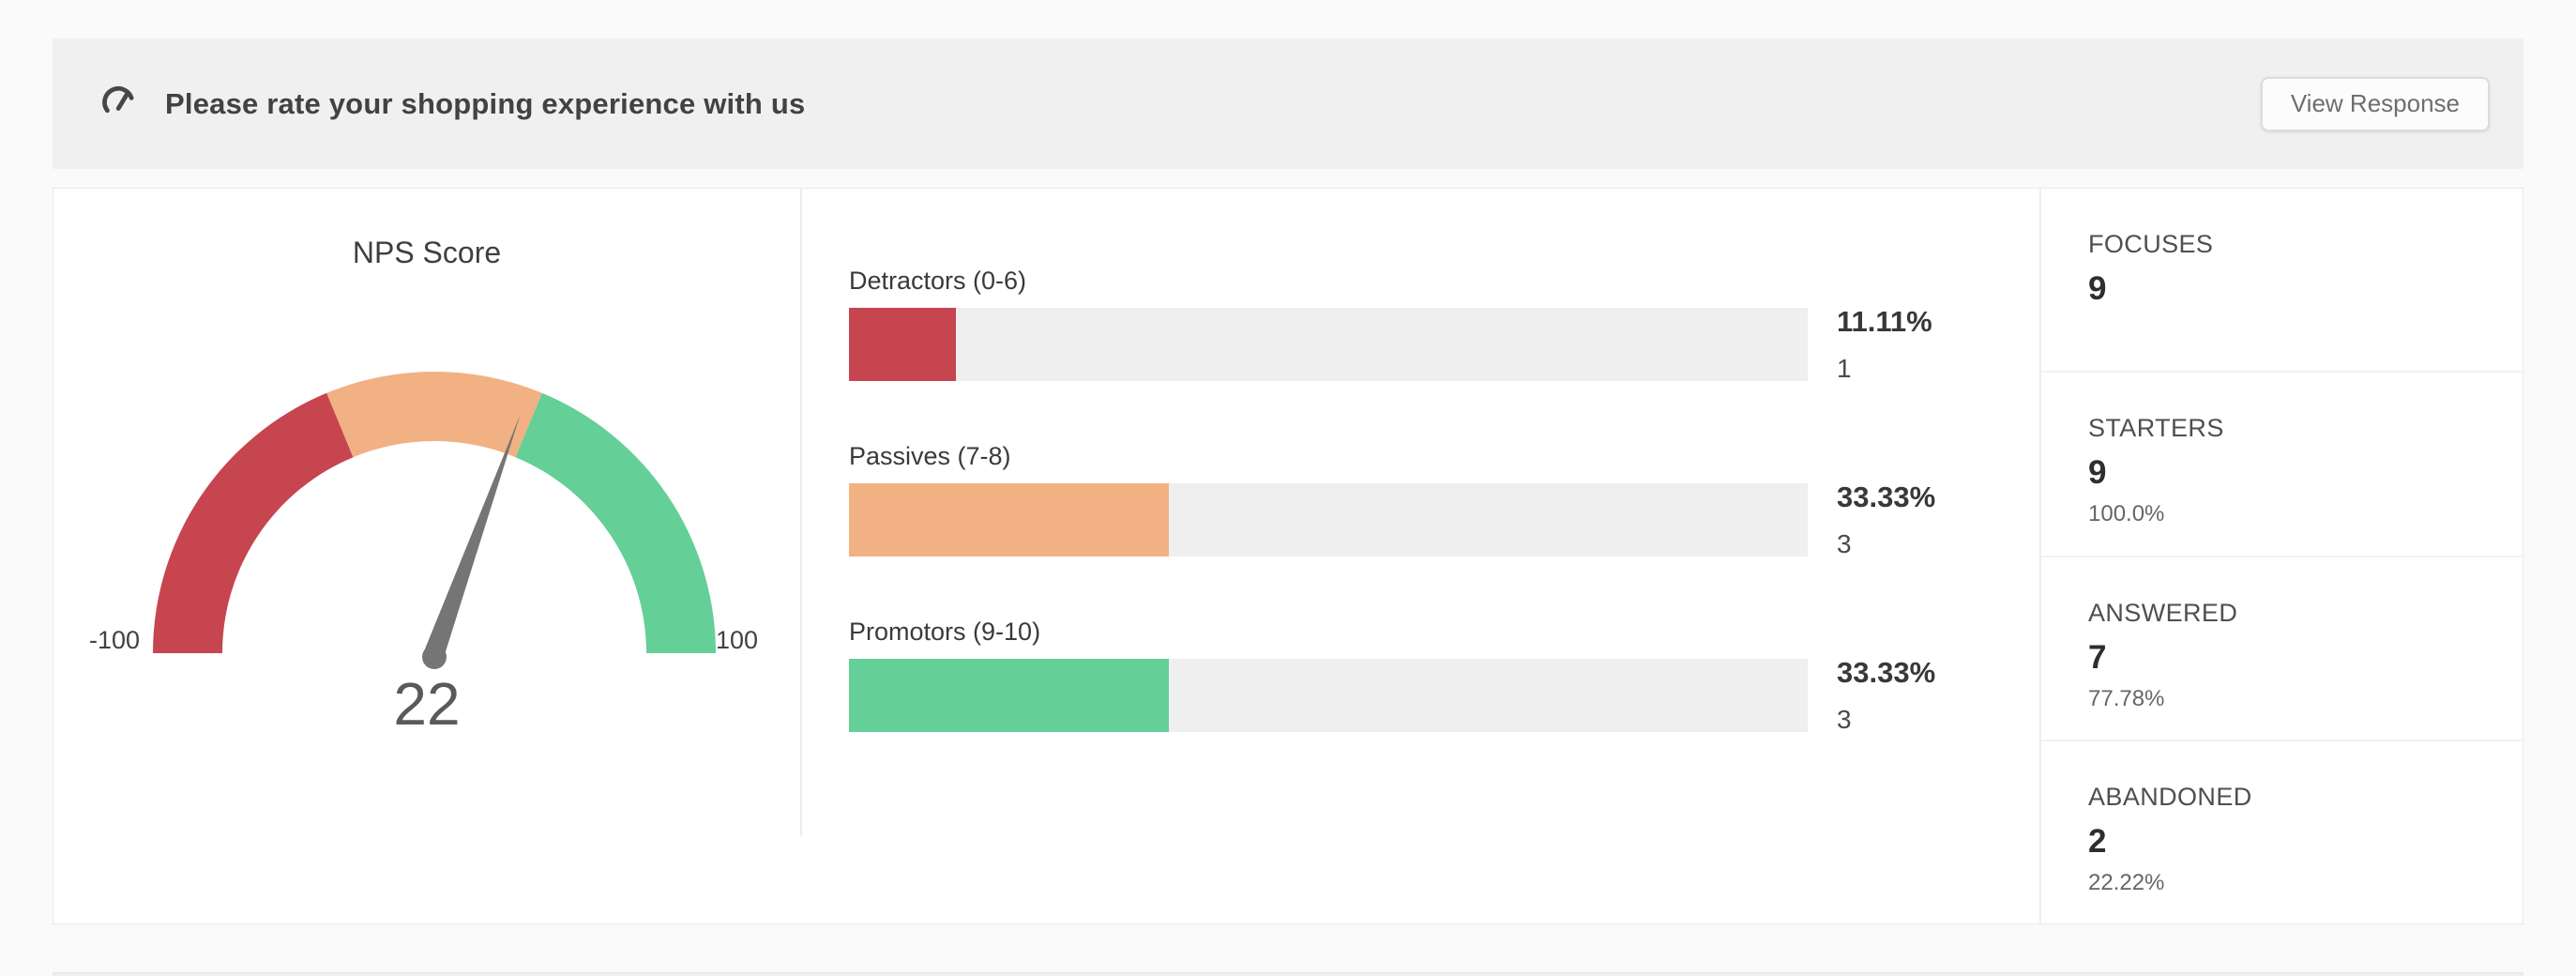 The image size is (2576, 976). What do you see at coordinates (427, 704) in the screenshot?
I see `gauge-value: 22` at bounding box center [427, 704].